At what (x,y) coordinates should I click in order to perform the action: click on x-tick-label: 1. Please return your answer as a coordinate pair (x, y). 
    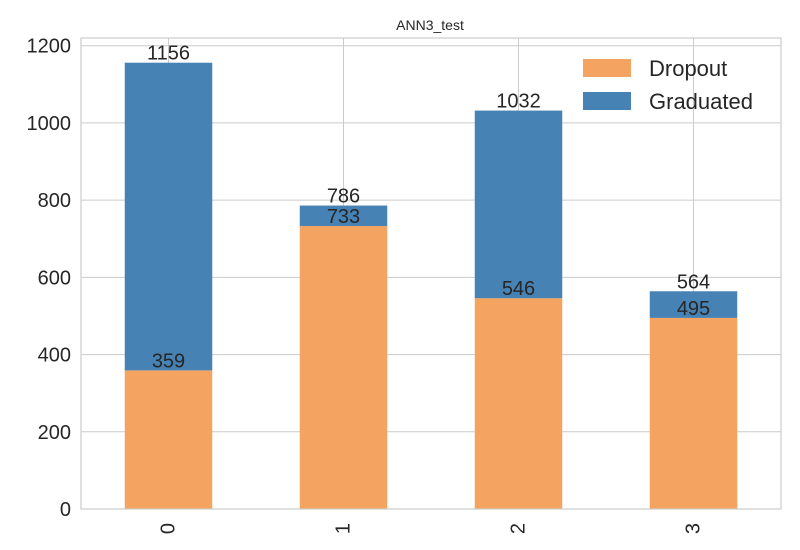
    Looking at the image, I should click on (344, 528).